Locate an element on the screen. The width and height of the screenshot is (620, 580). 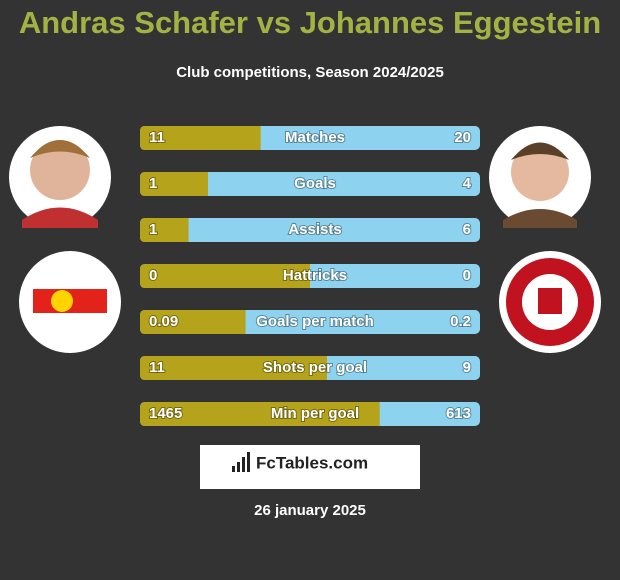
right-value: 0 is located at coordinates (467, 275).